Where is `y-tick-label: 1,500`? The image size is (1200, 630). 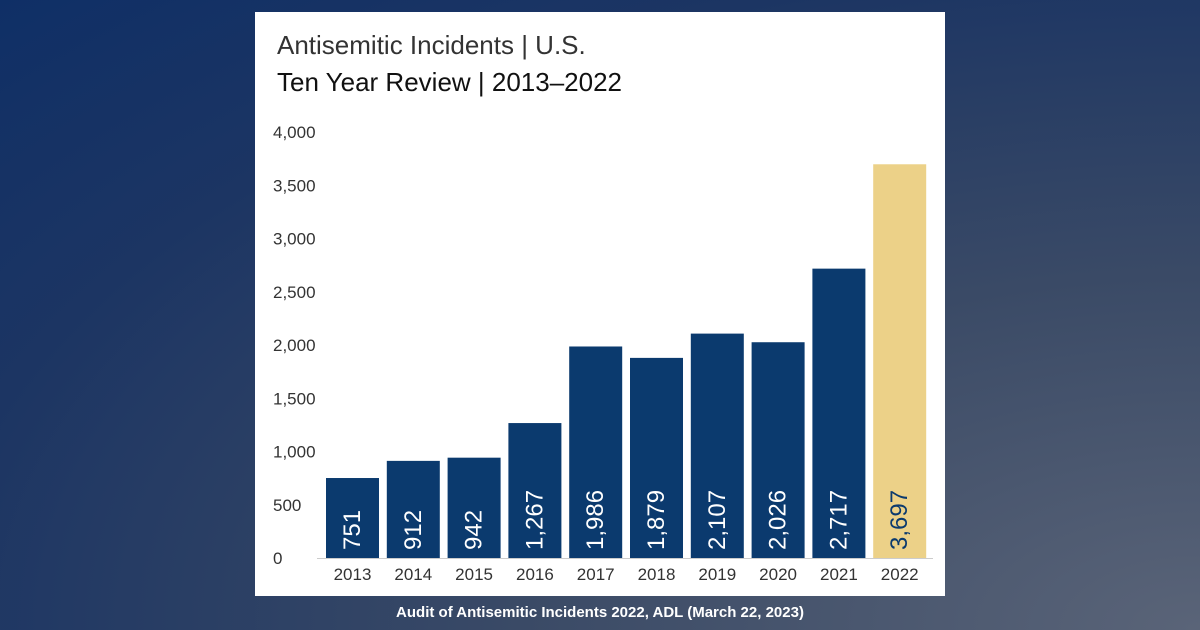 y-tick-label: 1,500 is located at coordinates (294, 398).